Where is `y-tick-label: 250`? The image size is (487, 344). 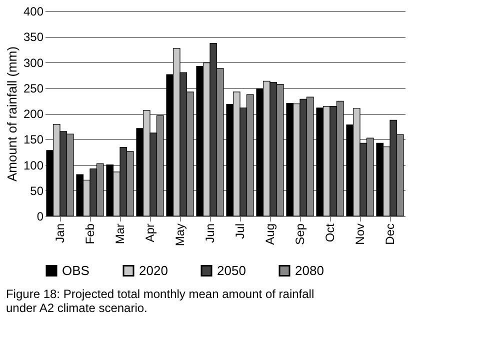 y-tick-label: 250 is located at coordinates (33, 88).